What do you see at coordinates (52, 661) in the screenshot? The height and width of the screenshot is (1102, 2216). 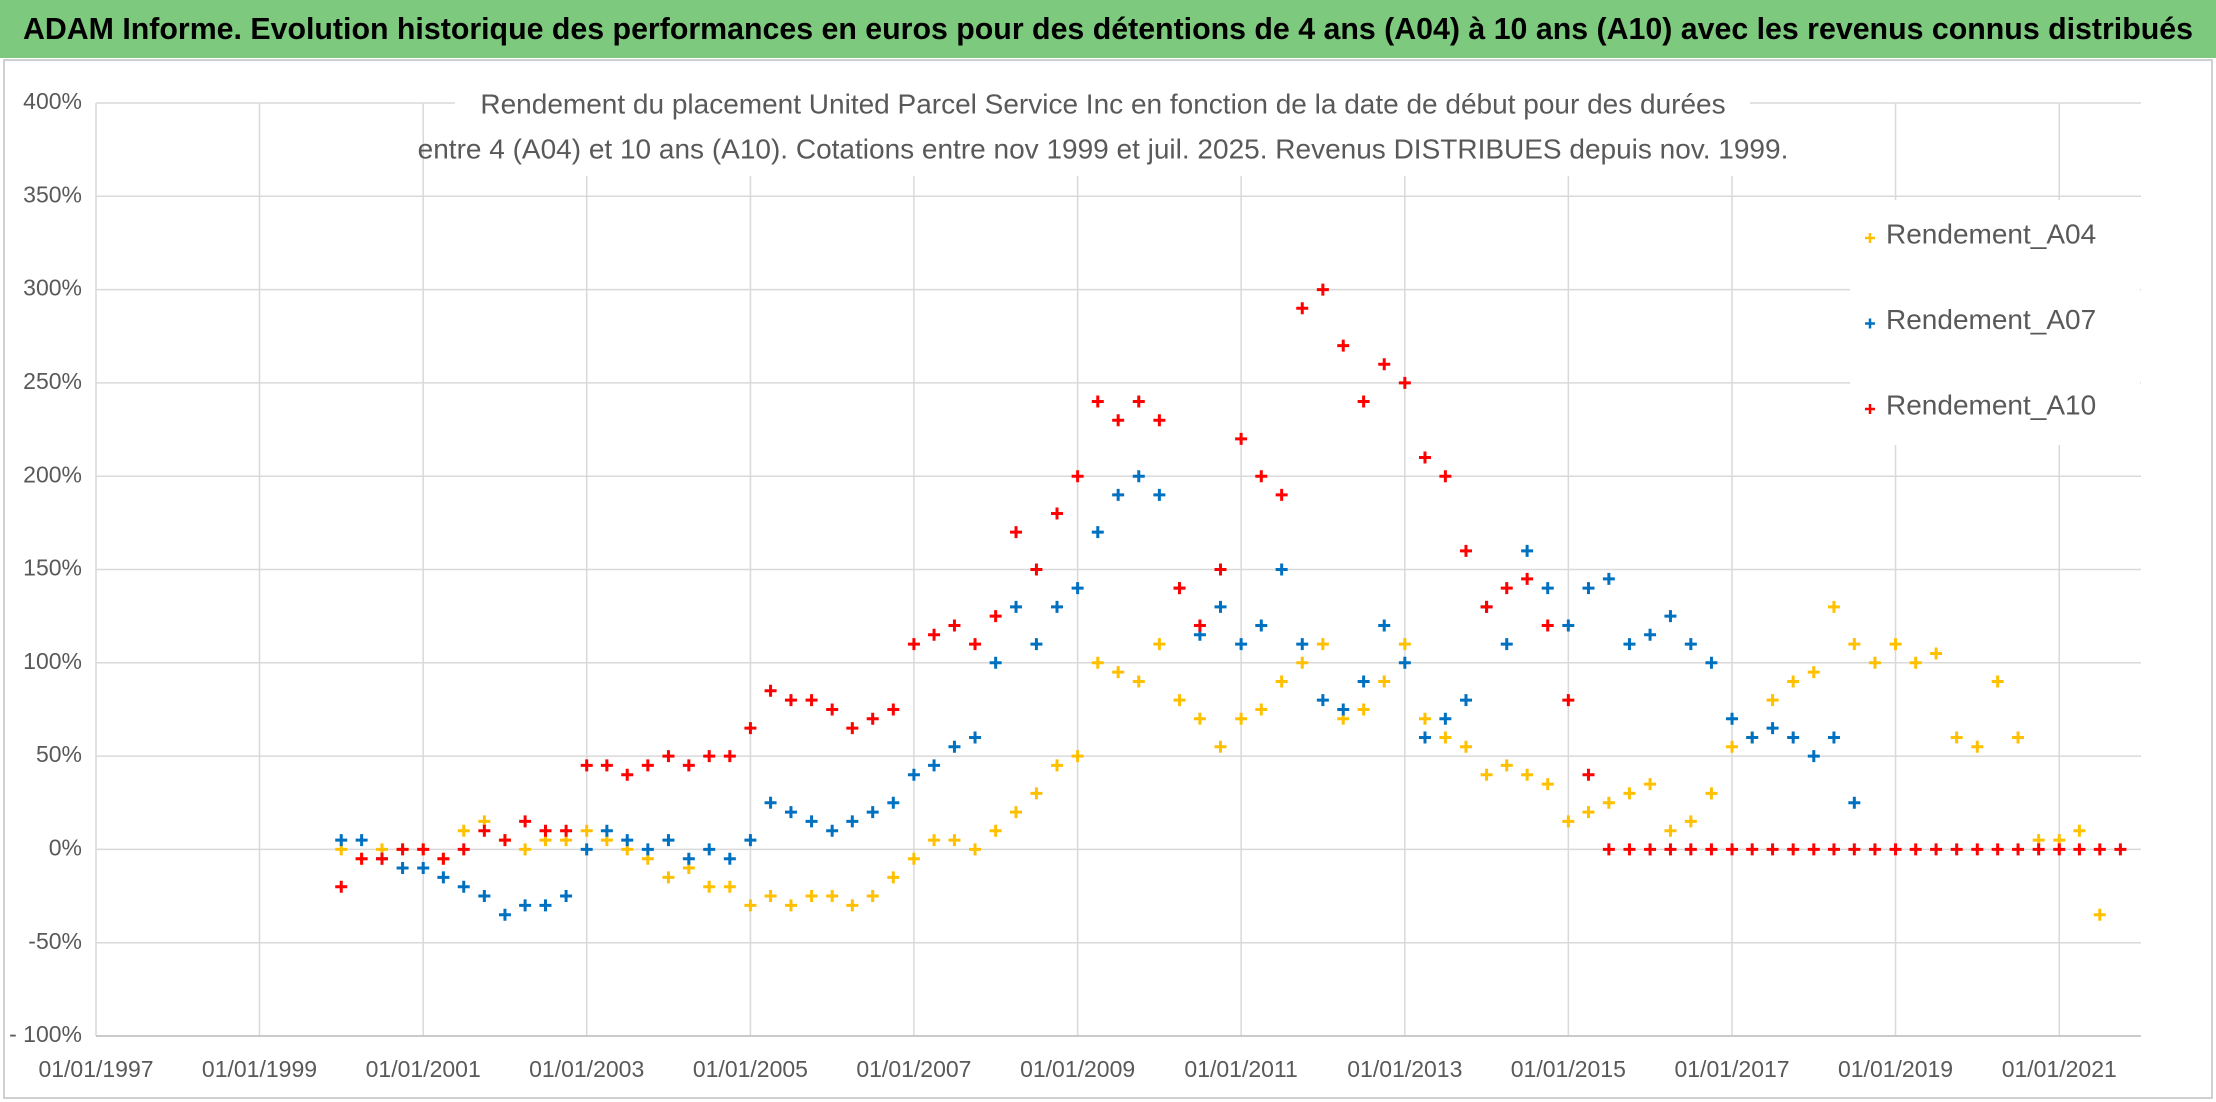 I see `y-tick-label: 100%` at bounding box center [52, 661].